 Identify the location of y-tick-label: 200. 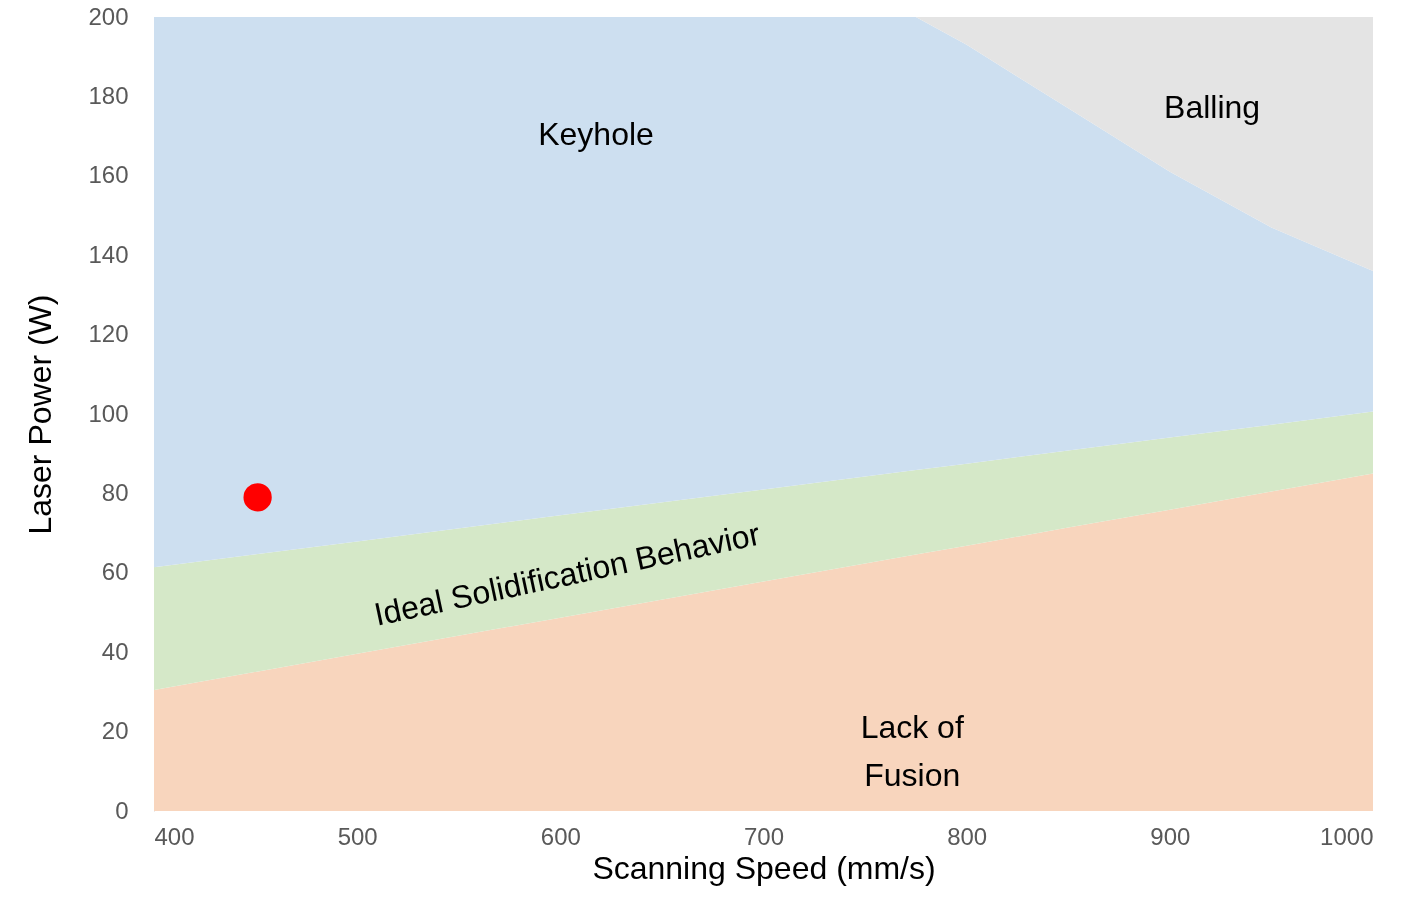
(108, 16).